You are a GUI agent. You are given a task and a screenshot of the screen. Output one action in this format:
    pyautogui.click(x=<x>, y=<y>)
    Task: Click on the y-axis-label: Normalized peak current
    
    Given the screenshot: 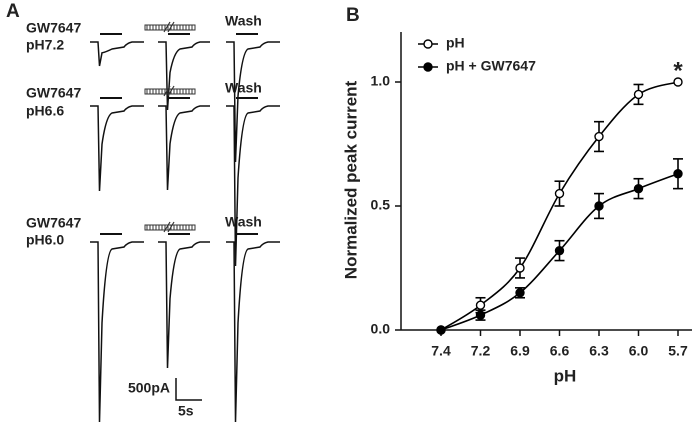 What is the action you would take?
    pyautogui.click(x=350, y=179)
    